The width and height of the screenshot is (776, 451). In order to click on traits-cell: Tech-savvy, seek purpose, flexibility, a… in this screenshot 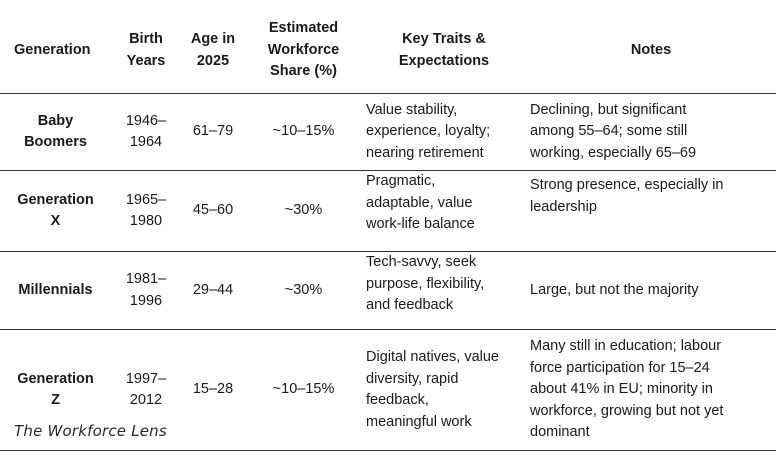, I will do `click(444, 290)`.